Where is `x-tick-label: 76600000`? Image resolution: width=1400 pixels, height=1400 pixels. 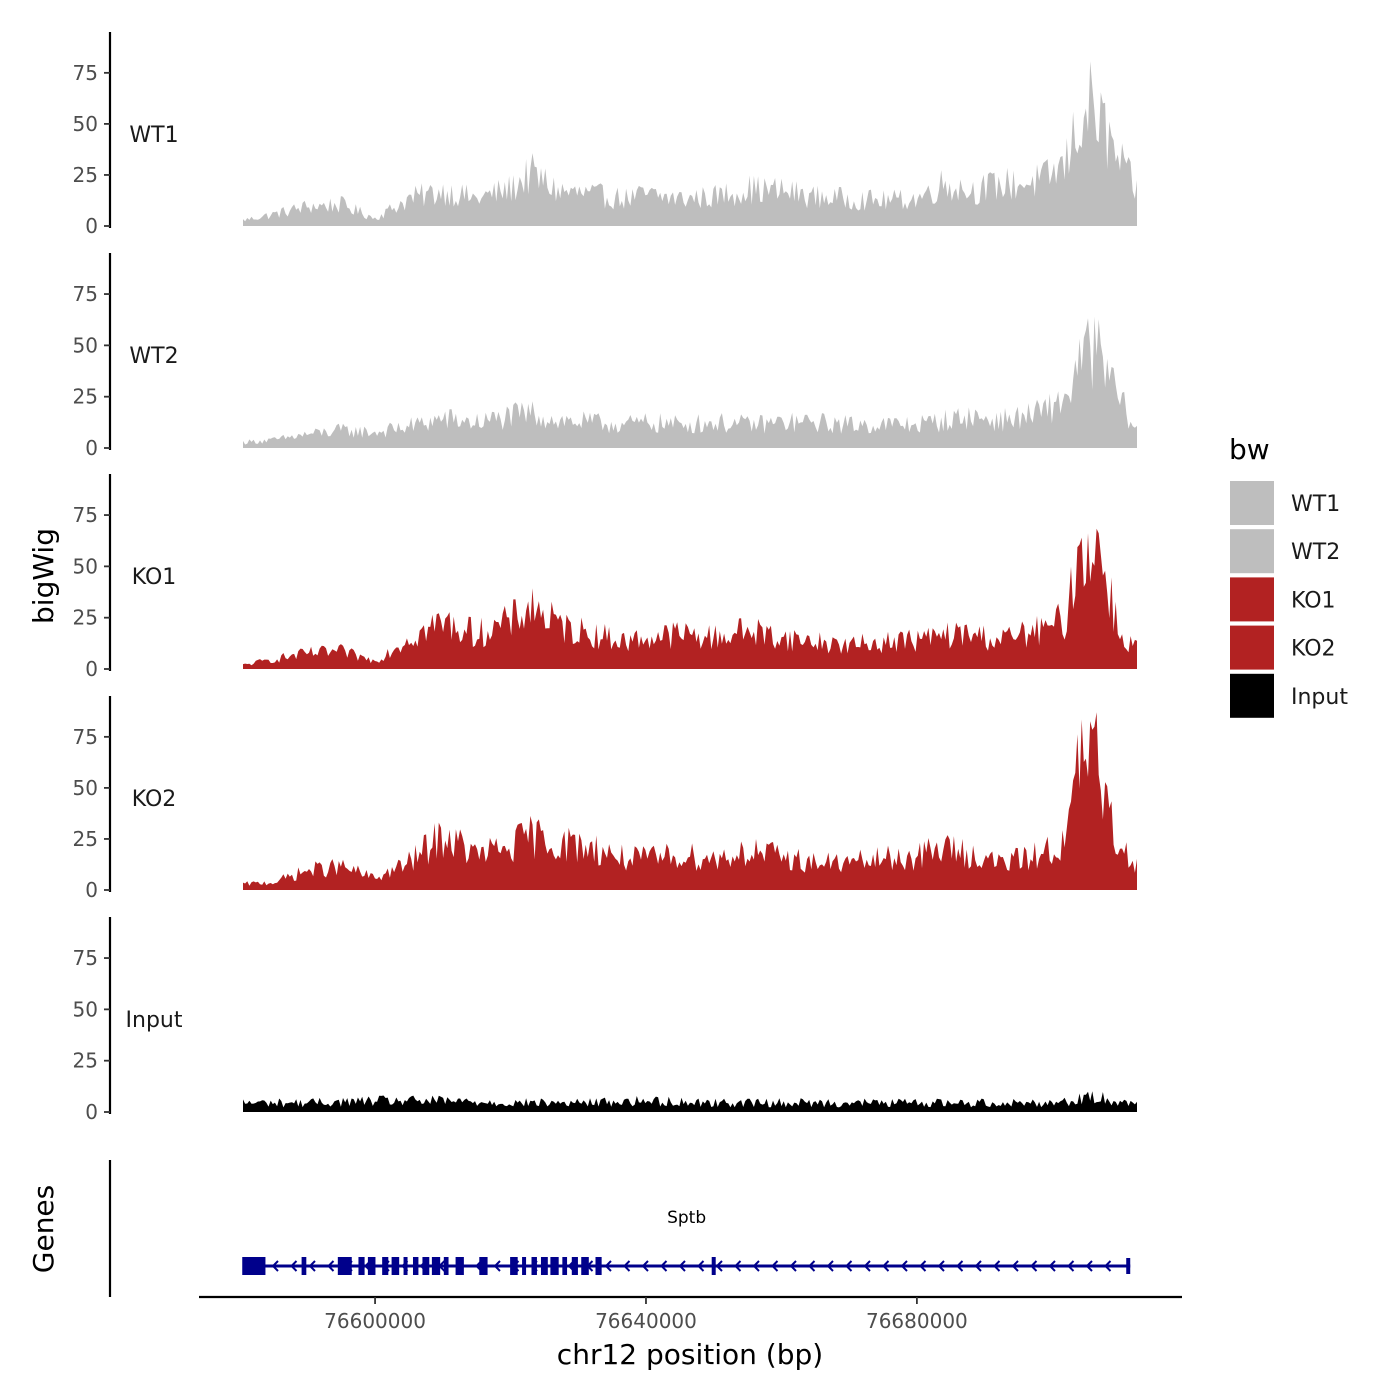 x-tick-label: 76600000 is located at coordinates (375, 1321).